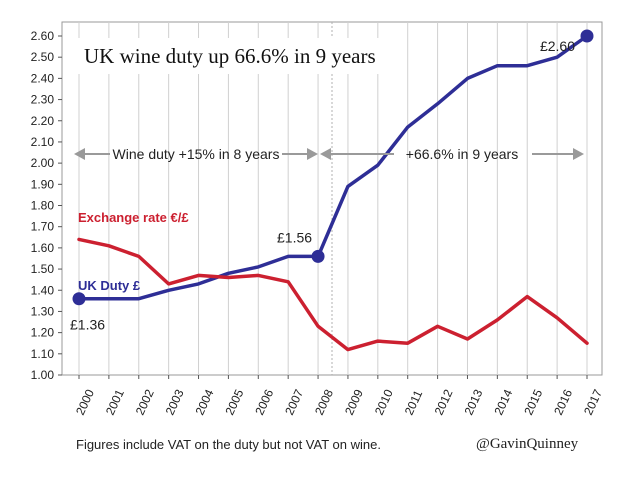  I want to click on y-tick-label: 2.30, so click(43, 100).